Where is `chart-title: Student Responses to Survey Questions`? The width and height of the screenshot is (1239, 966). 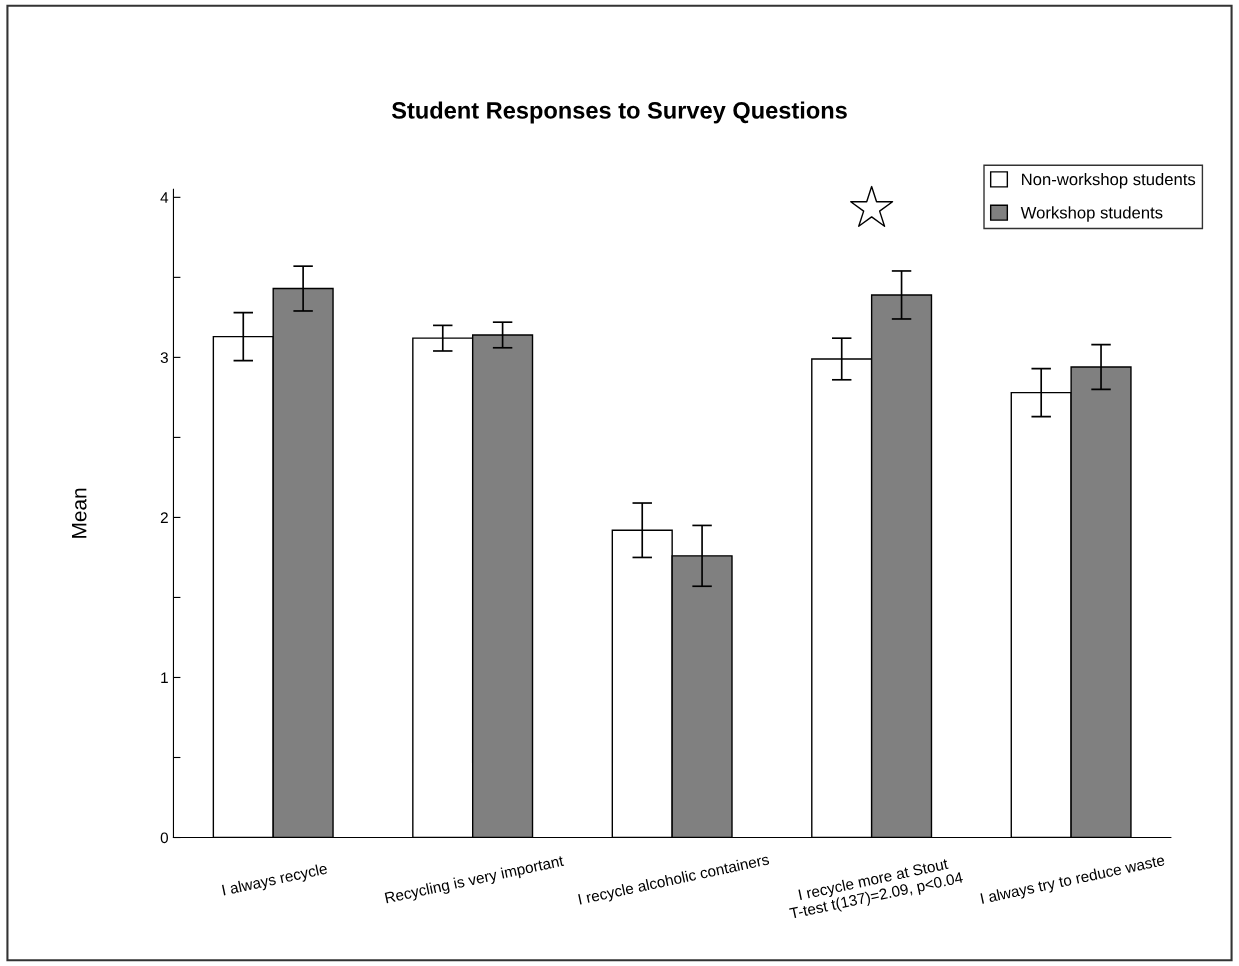 chart-title: Student Responses to Survey Questions is located at coordinates (619, 112).